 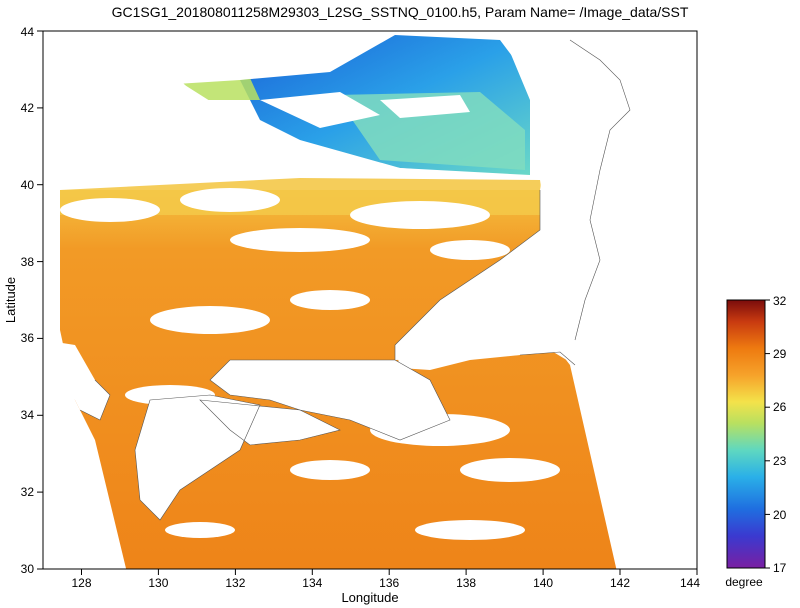 What do you see at coordinates (81, 583) in the screenshot?
I see `x-tick-label: 128` at bounding box center [81, 583].